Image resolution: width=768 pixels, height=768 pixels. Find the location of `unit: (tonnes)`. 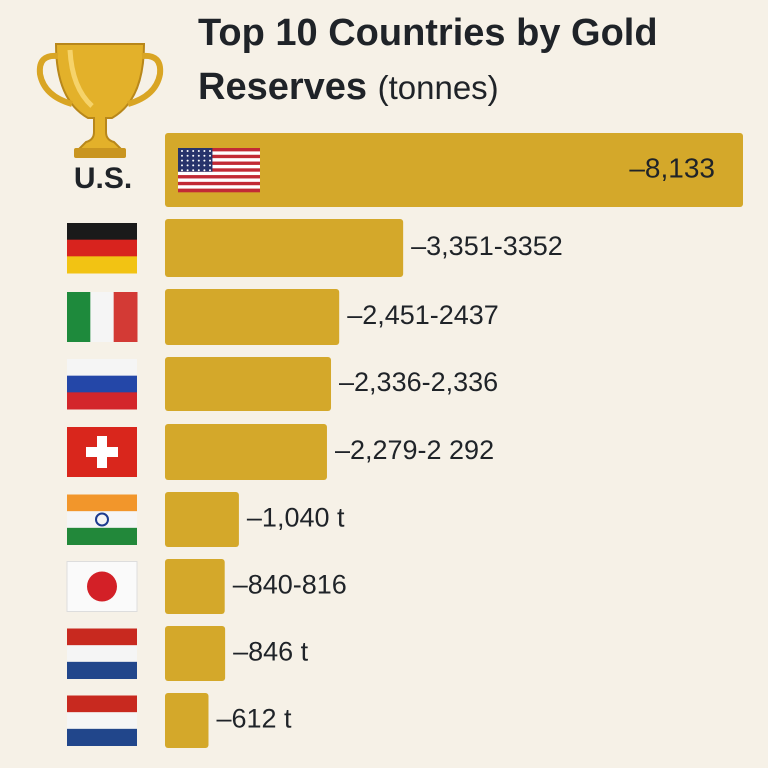

unit: (tonnes) is located at coordinates (438, 87).